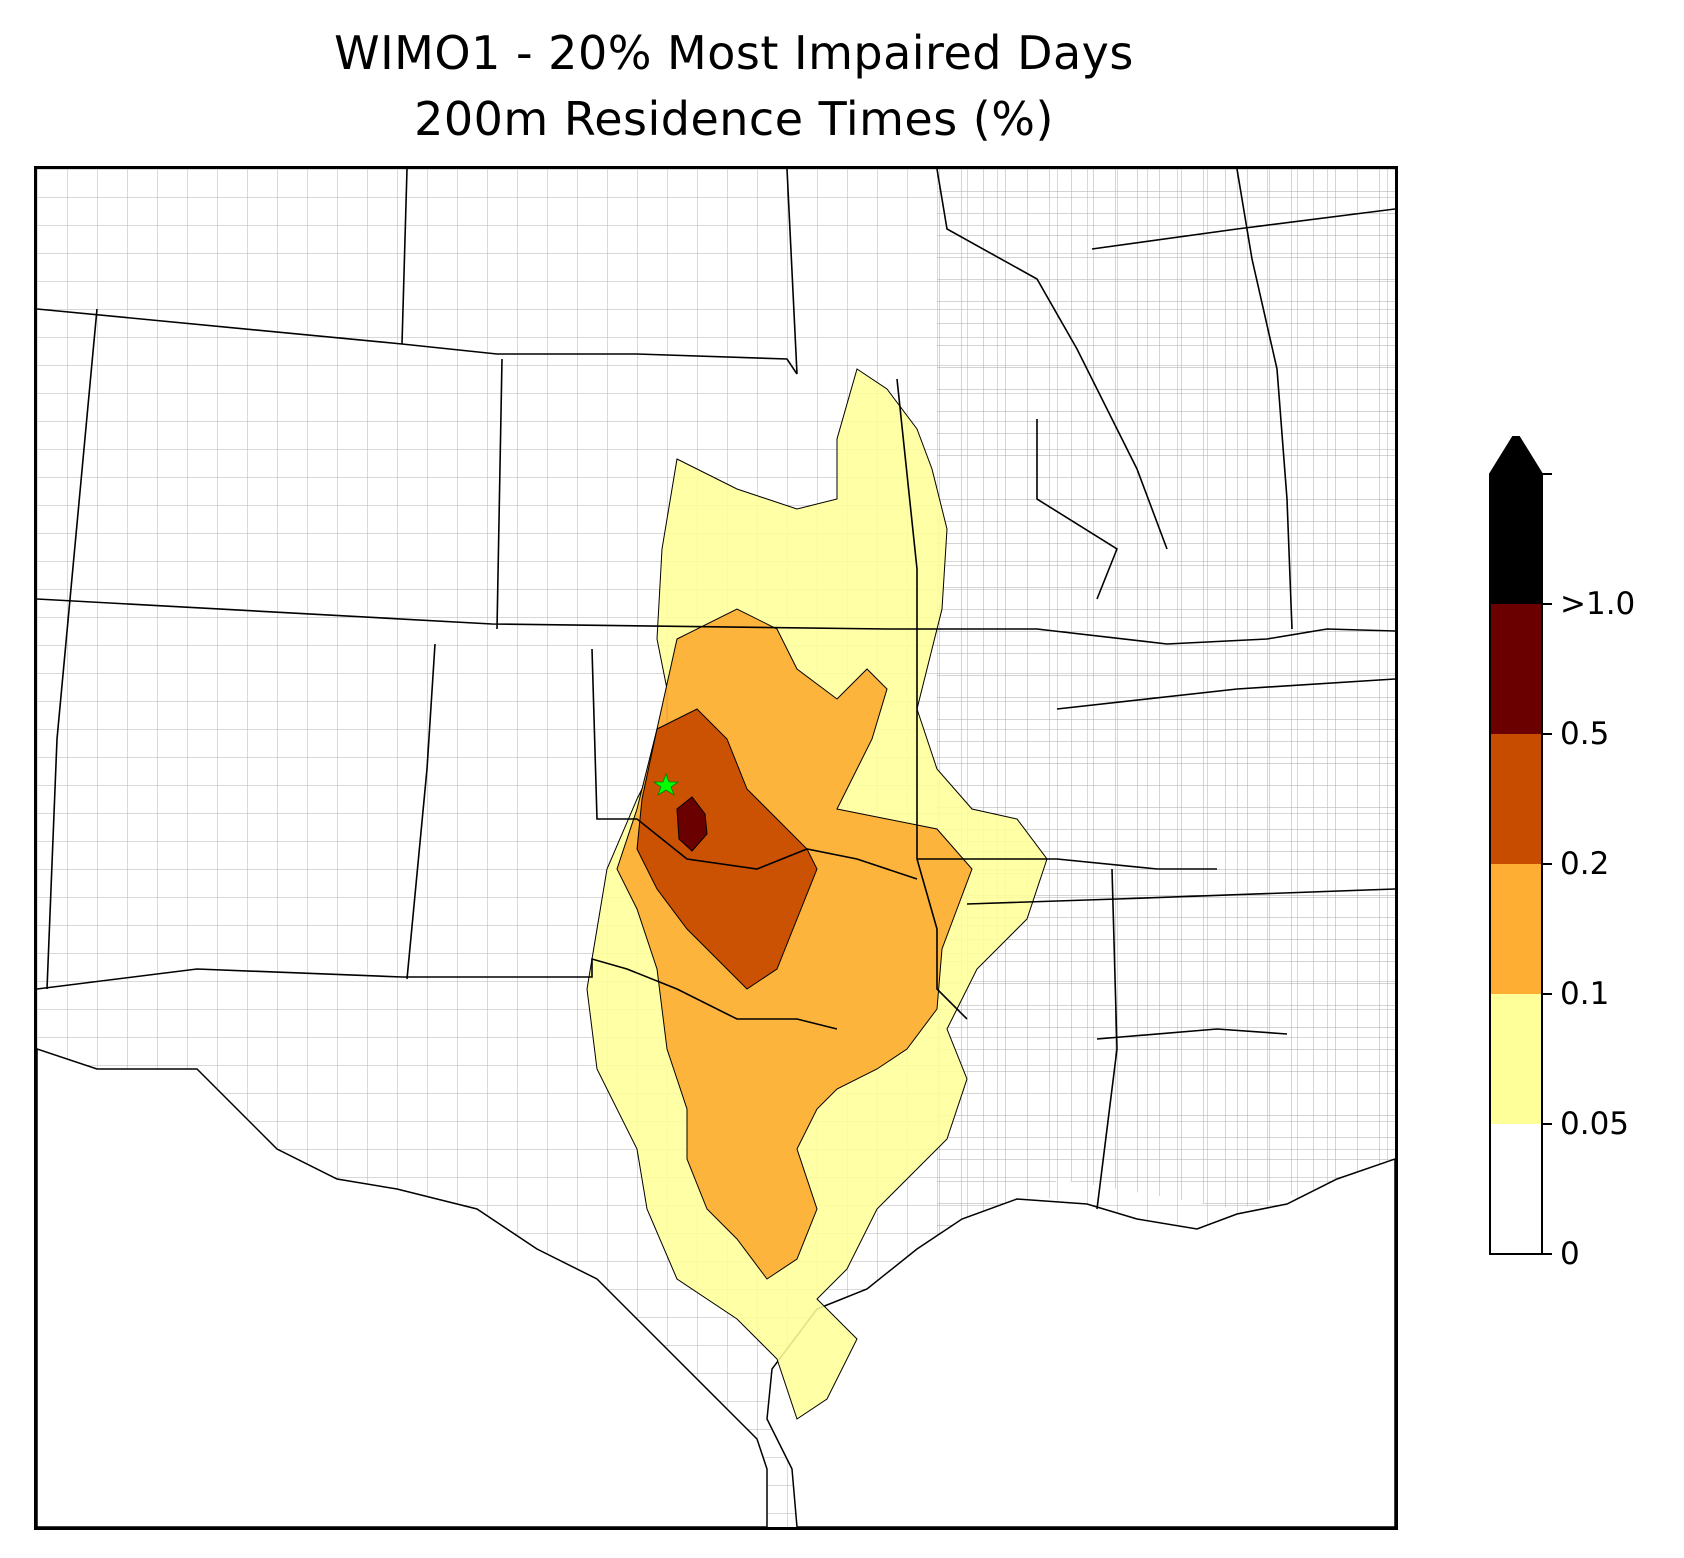 The height and width of the screenshot is (1558, 1684). I want to click on colorbar-tick-label: 0.05, so click(1595, 1124).